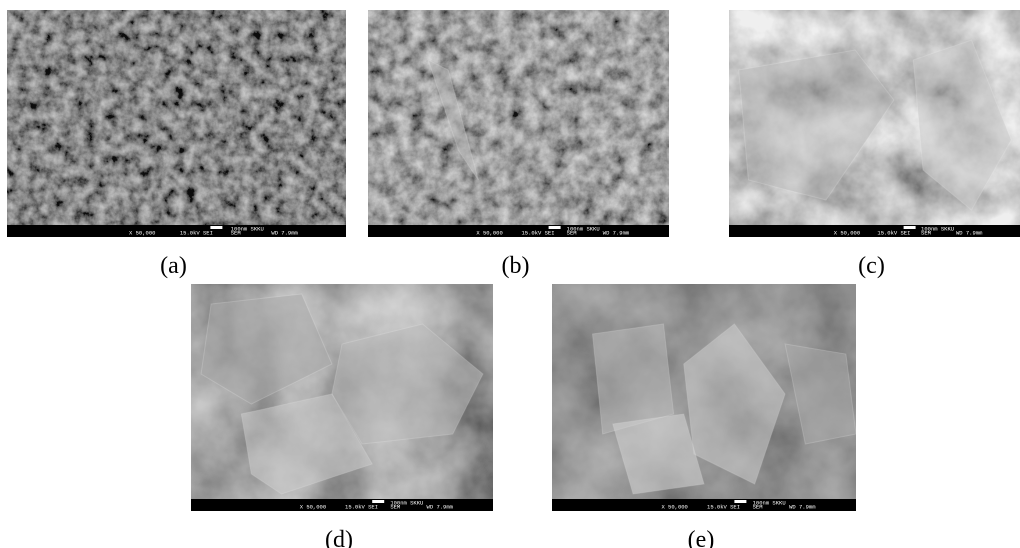 This screenshot has height=548, width=1020. What do you see at coordinates (701, 537) in the screenshot?
I see `panel-label: (e)` at bounding box center [701, 537].